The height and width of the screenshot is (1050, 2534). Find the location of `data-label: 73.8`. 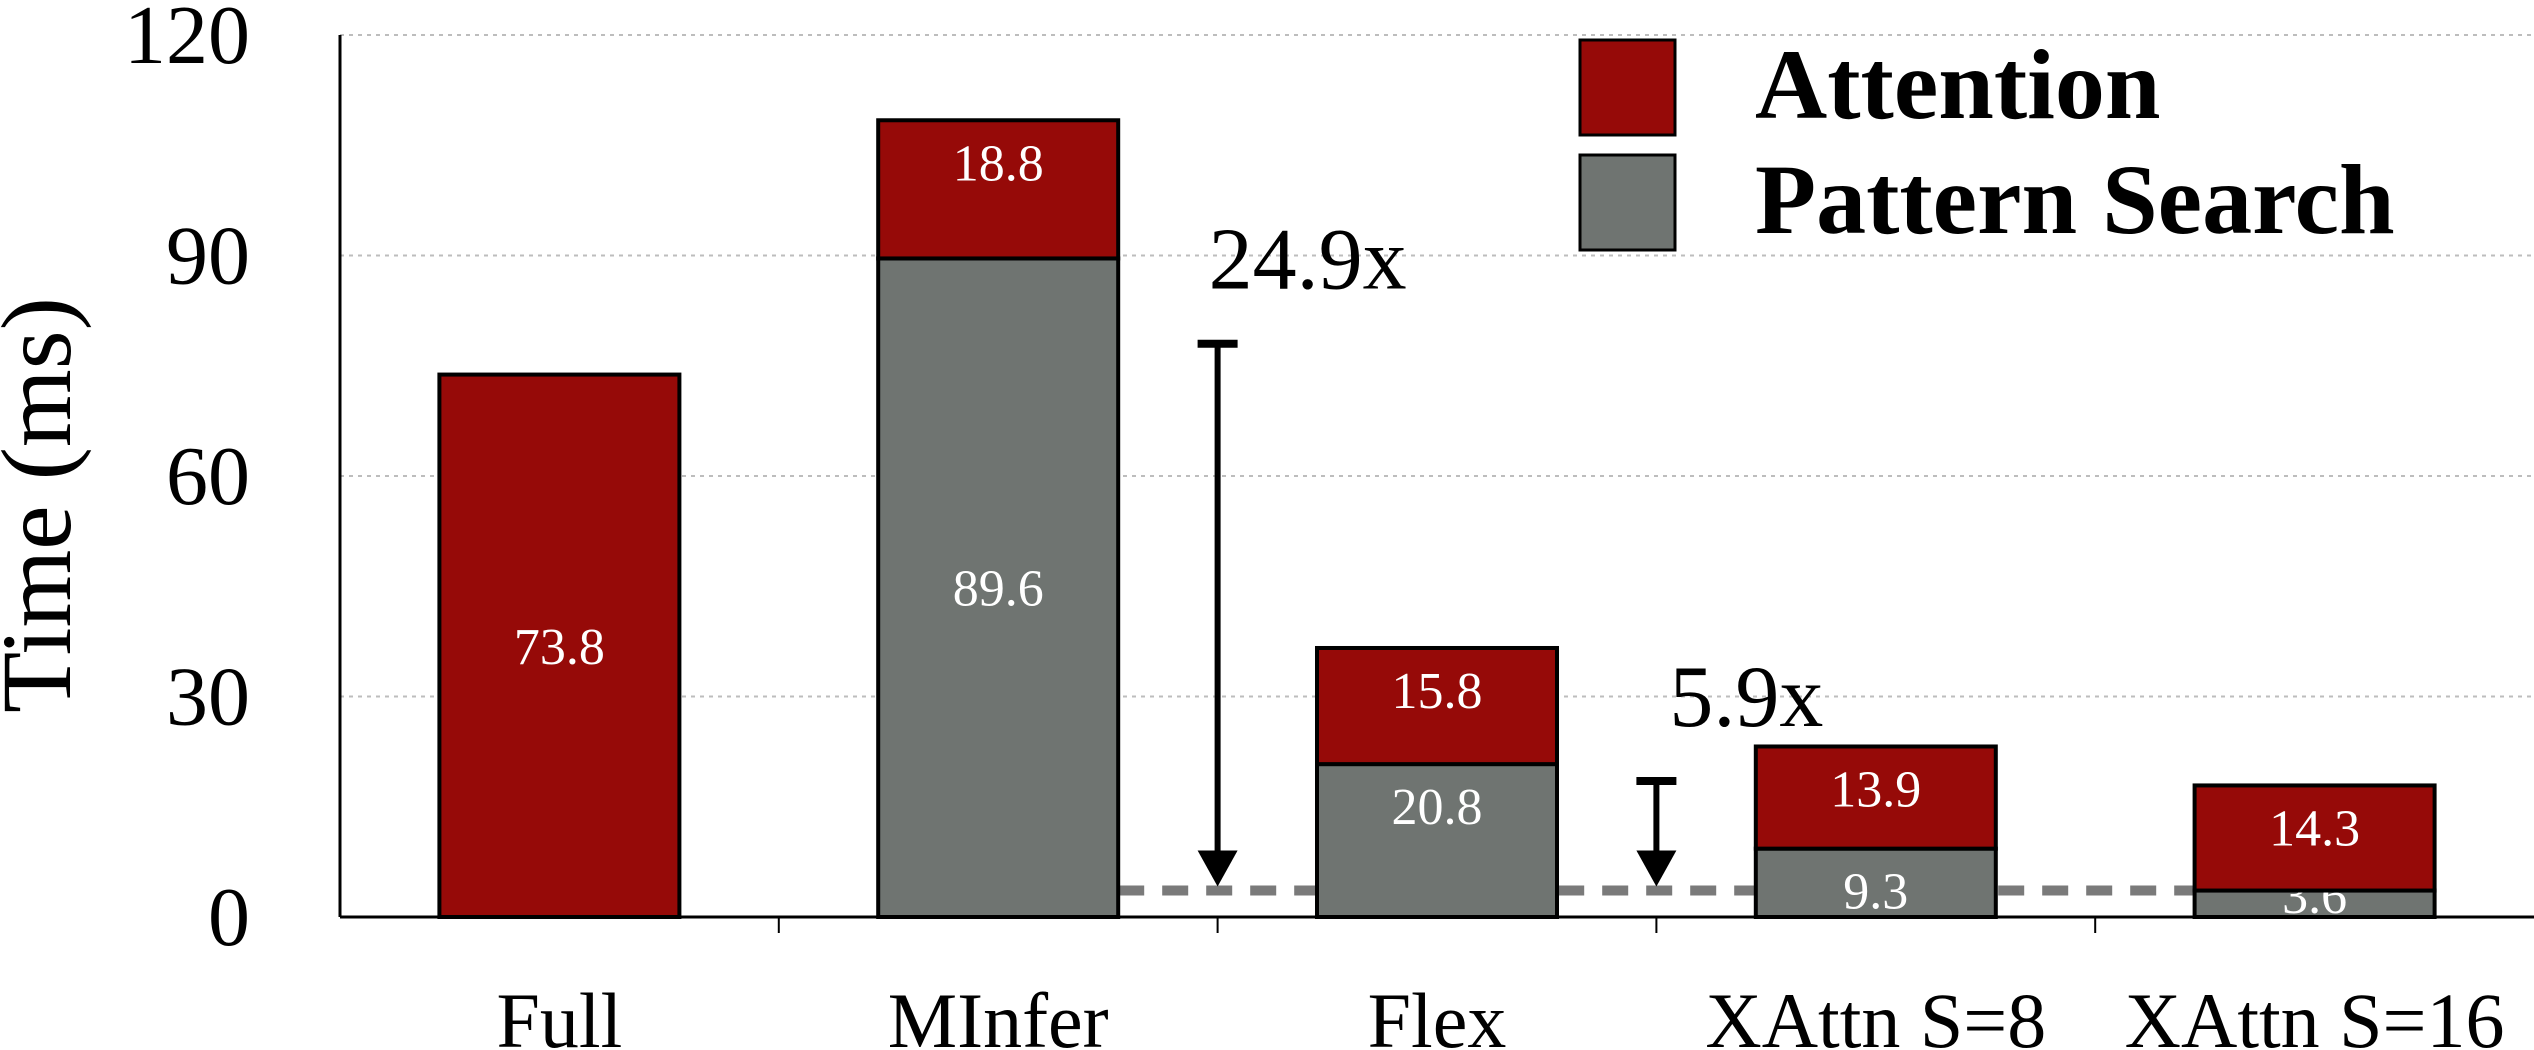

data-label: 73.8 is located at coordinates (559, 647).